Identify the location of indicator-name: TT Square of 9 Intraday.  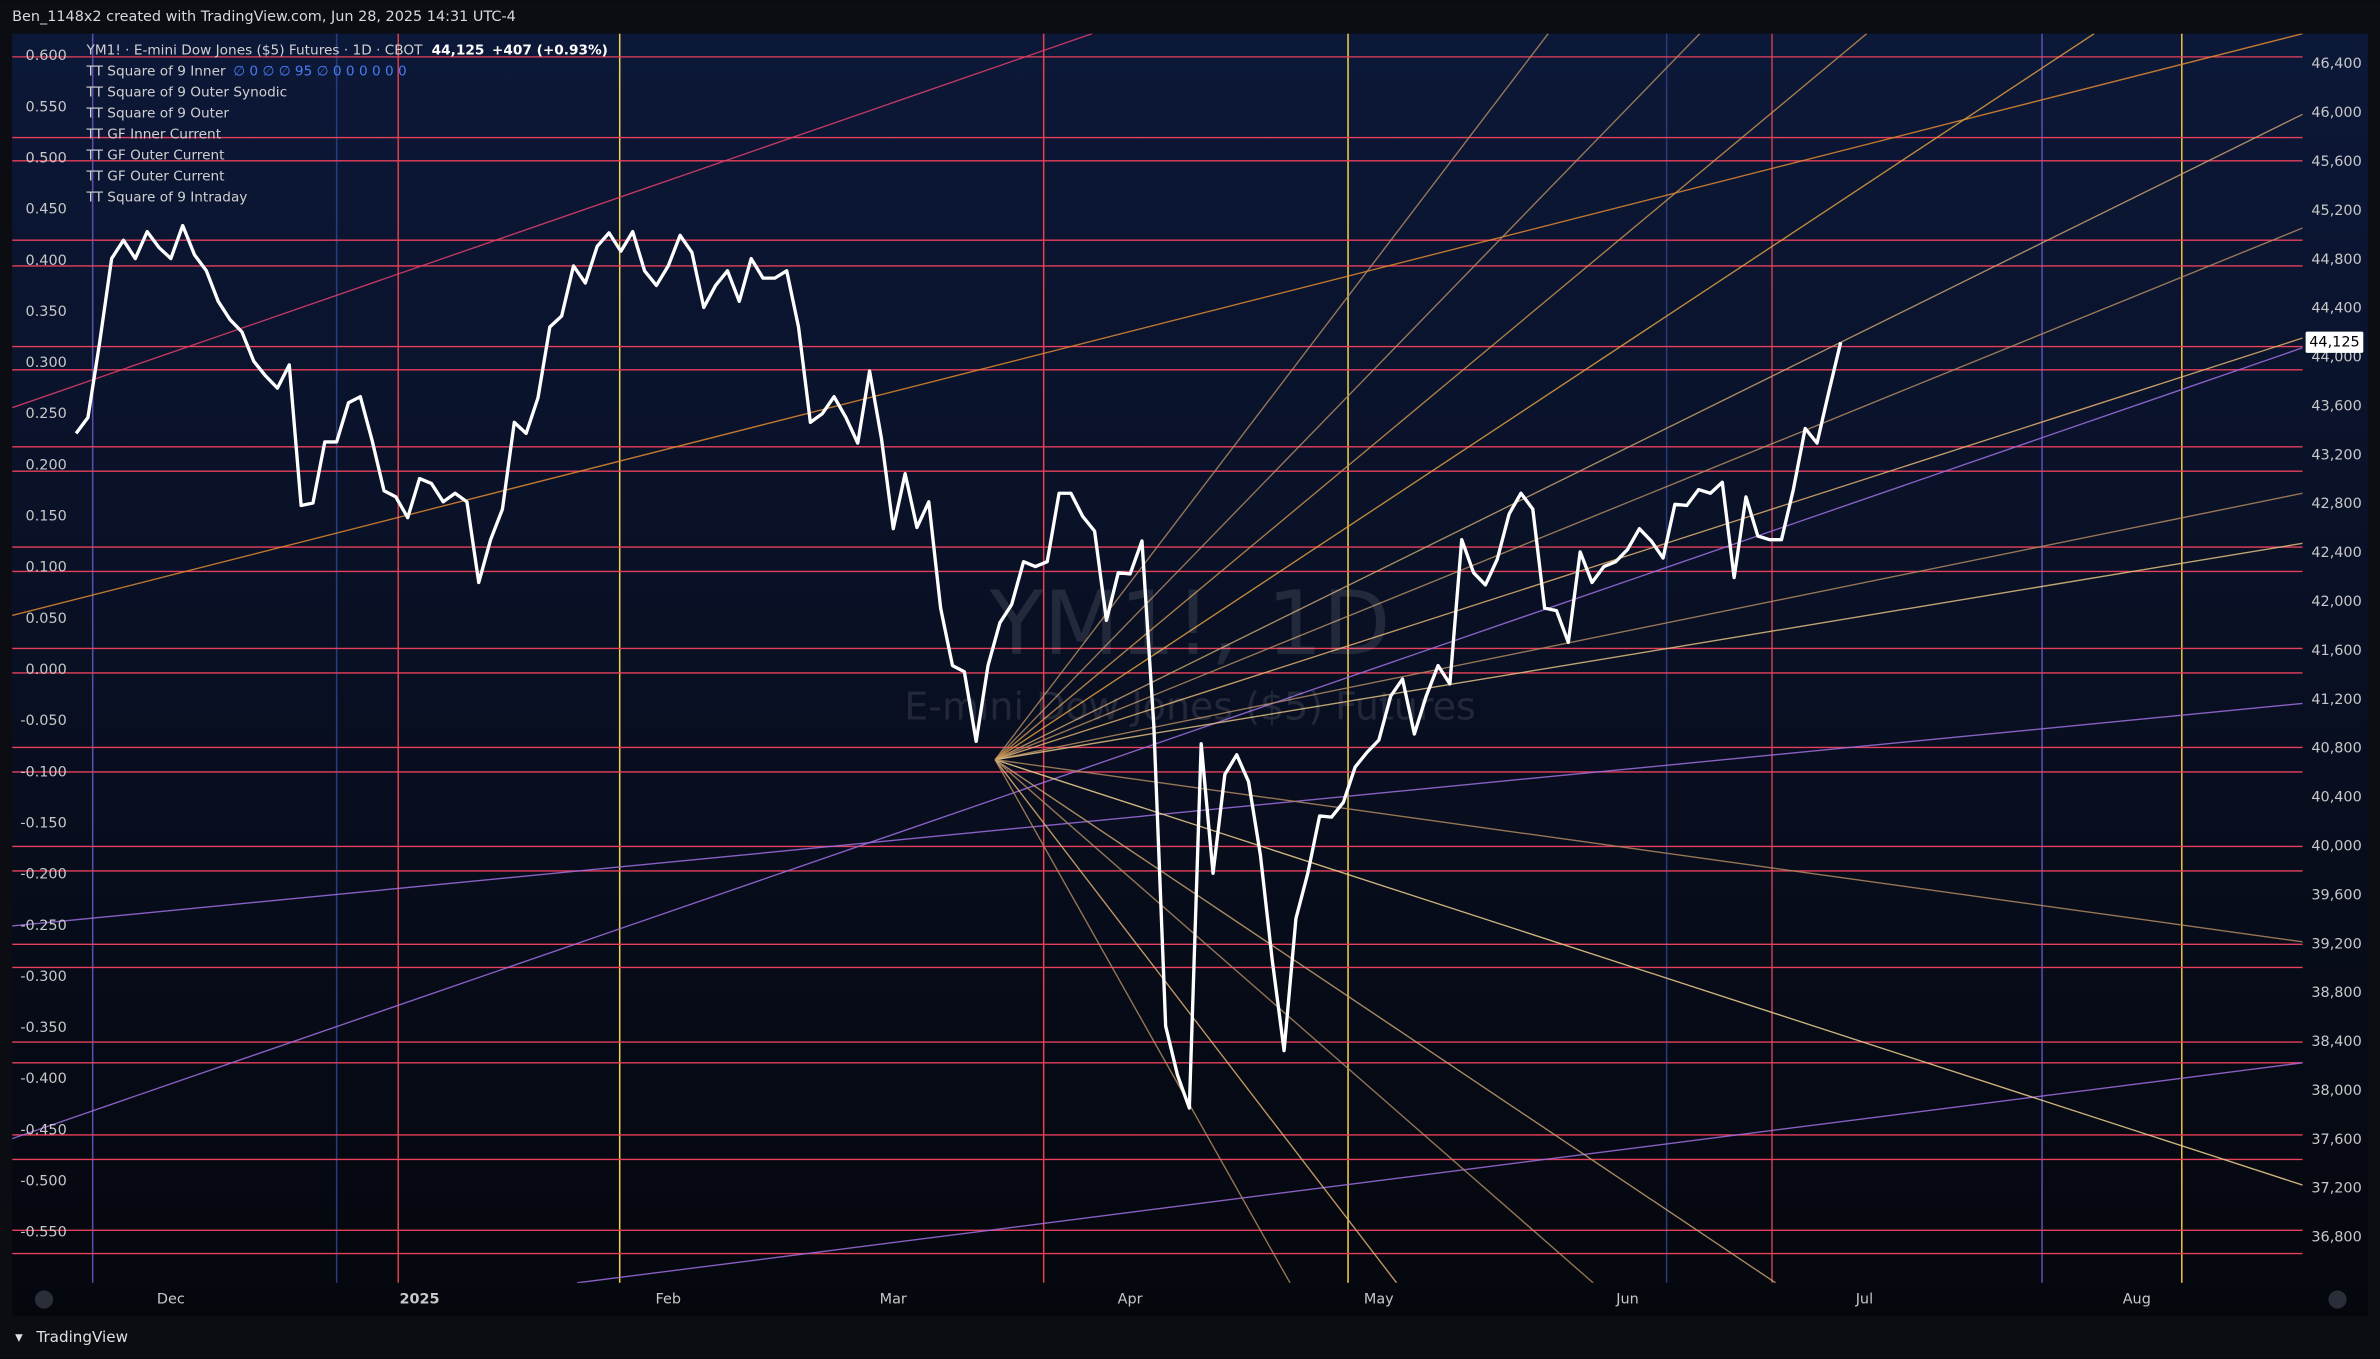
(167, 197).